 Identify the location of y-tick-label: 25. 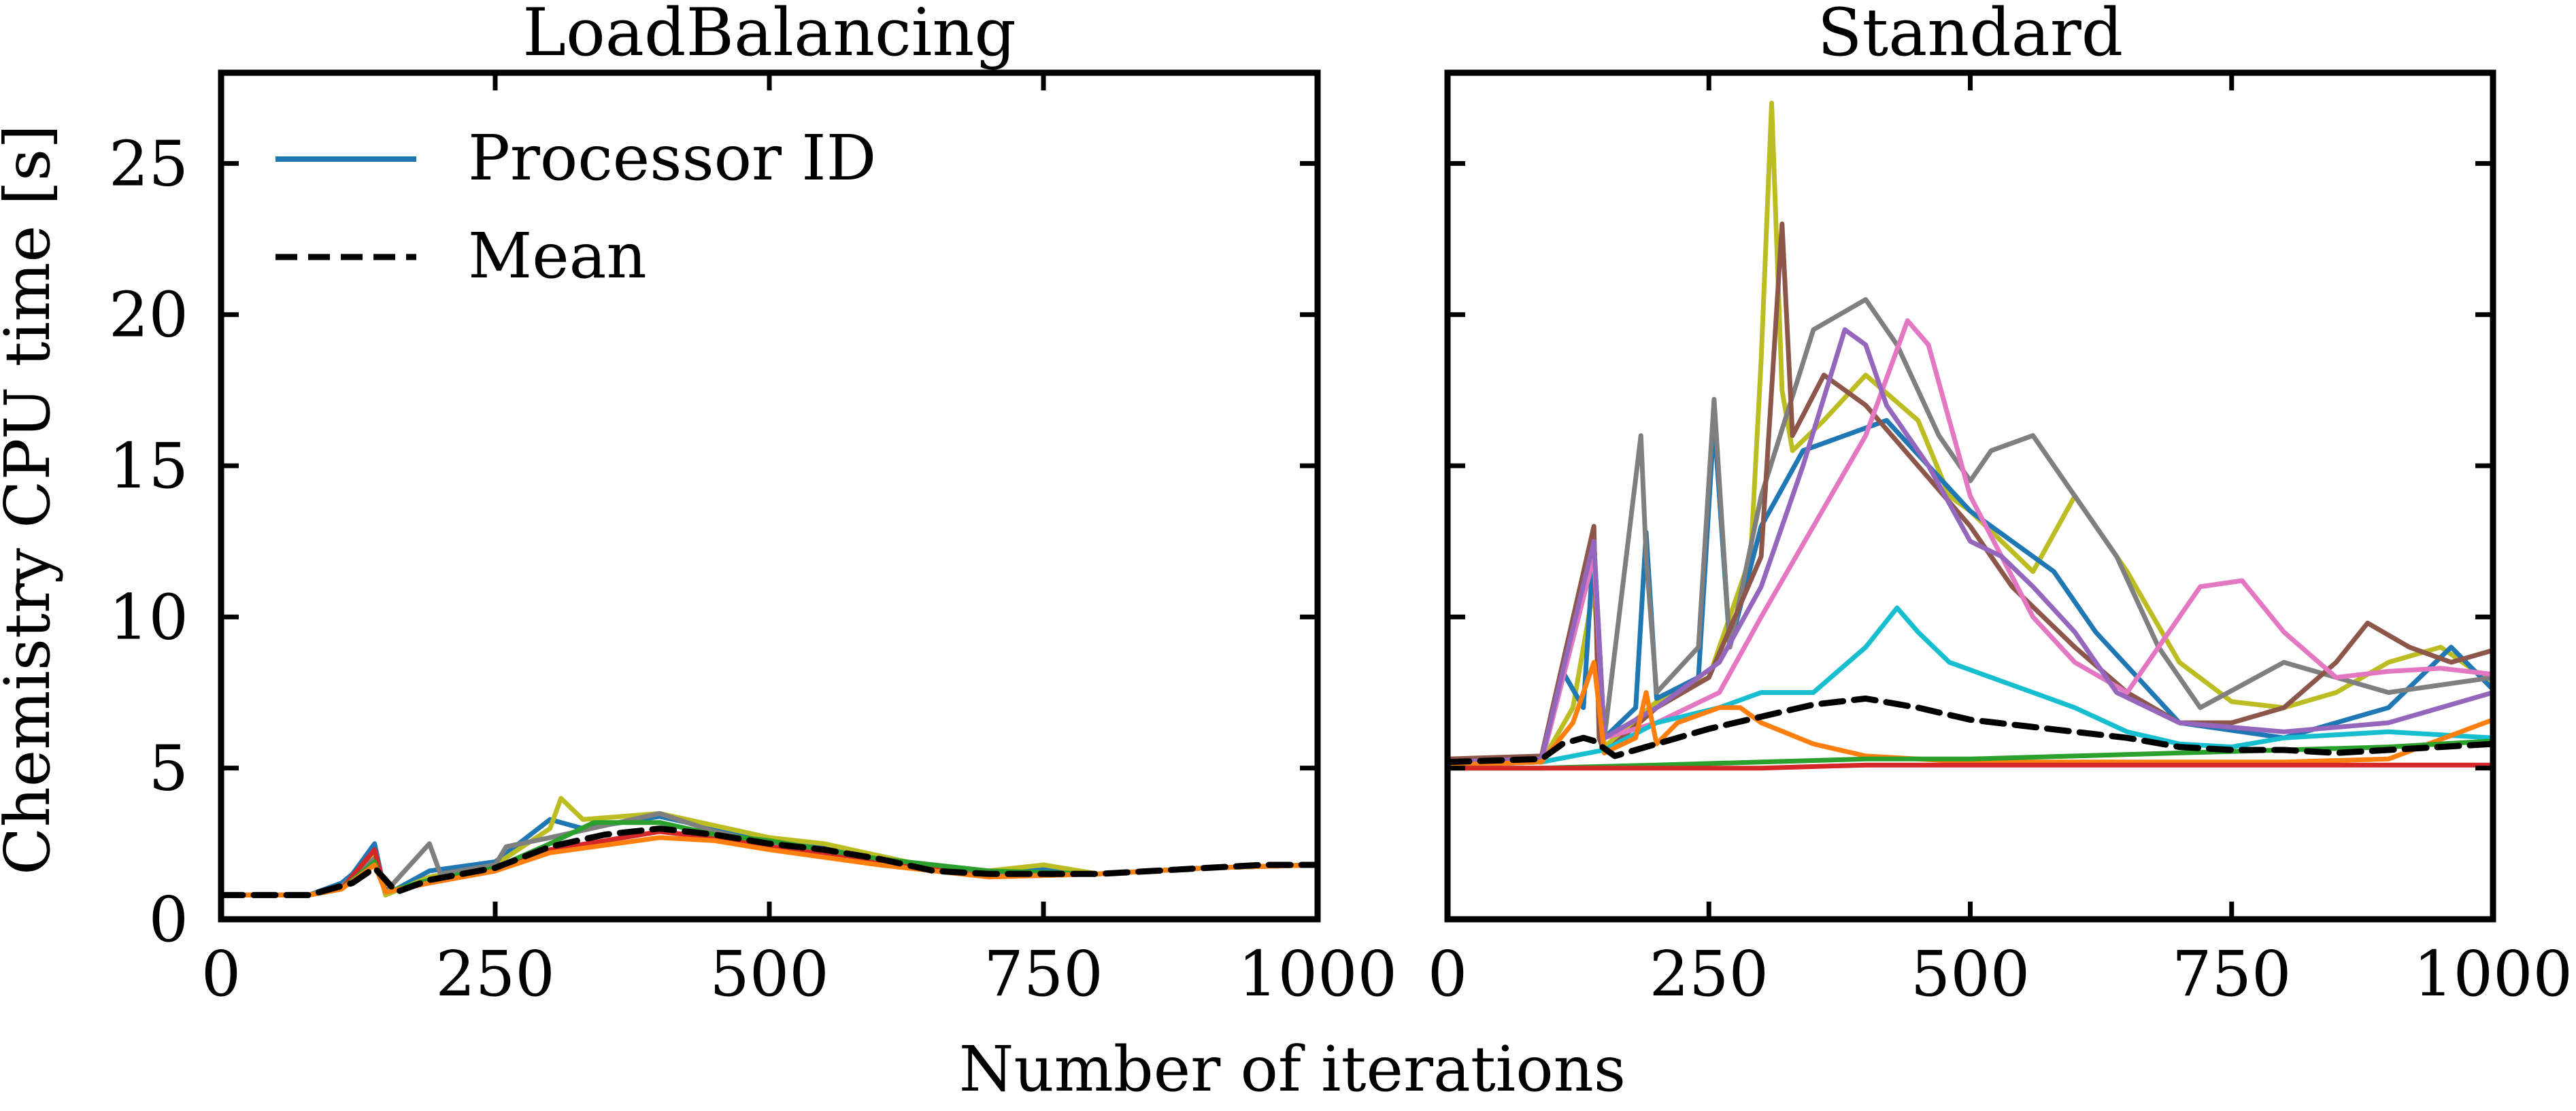
(148, 163).